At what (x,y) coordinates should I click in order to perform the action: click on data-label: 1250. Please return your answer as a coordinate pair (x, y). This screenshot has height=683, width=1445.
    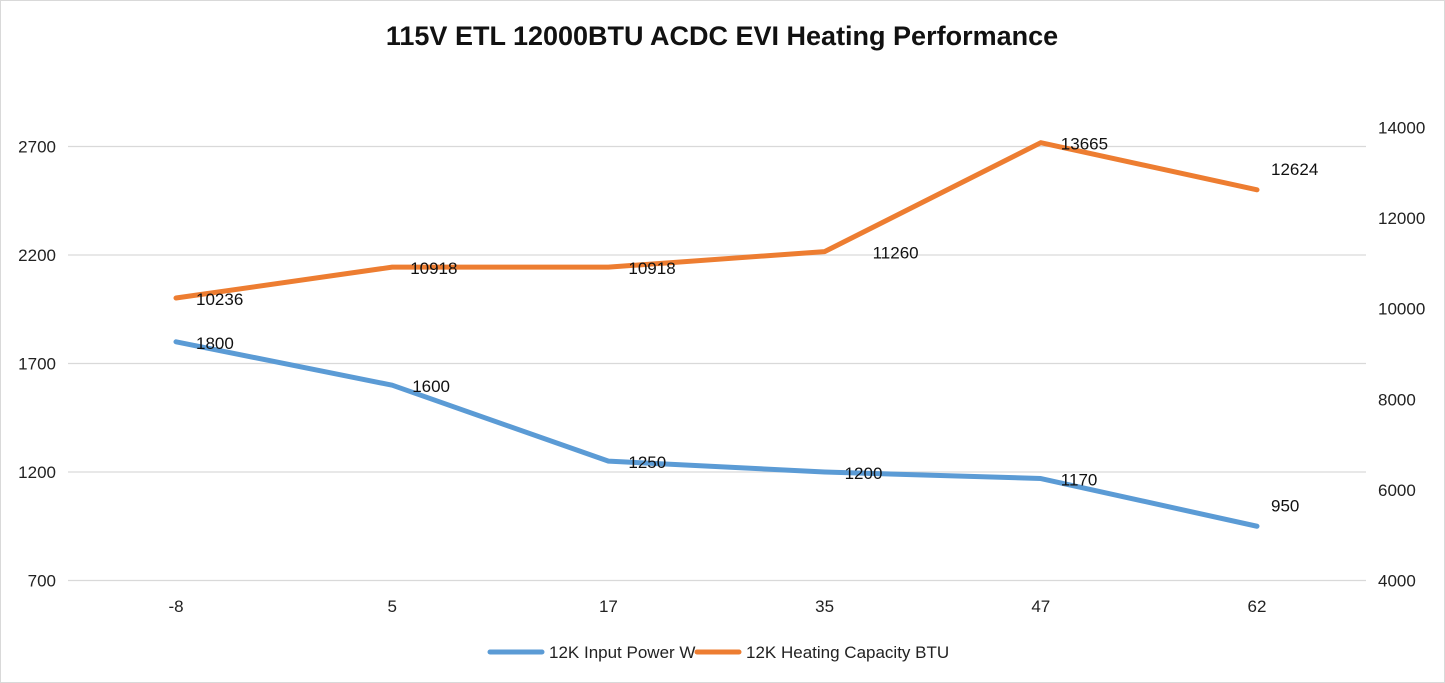
    Looking at the image, I should click on (647, 462).